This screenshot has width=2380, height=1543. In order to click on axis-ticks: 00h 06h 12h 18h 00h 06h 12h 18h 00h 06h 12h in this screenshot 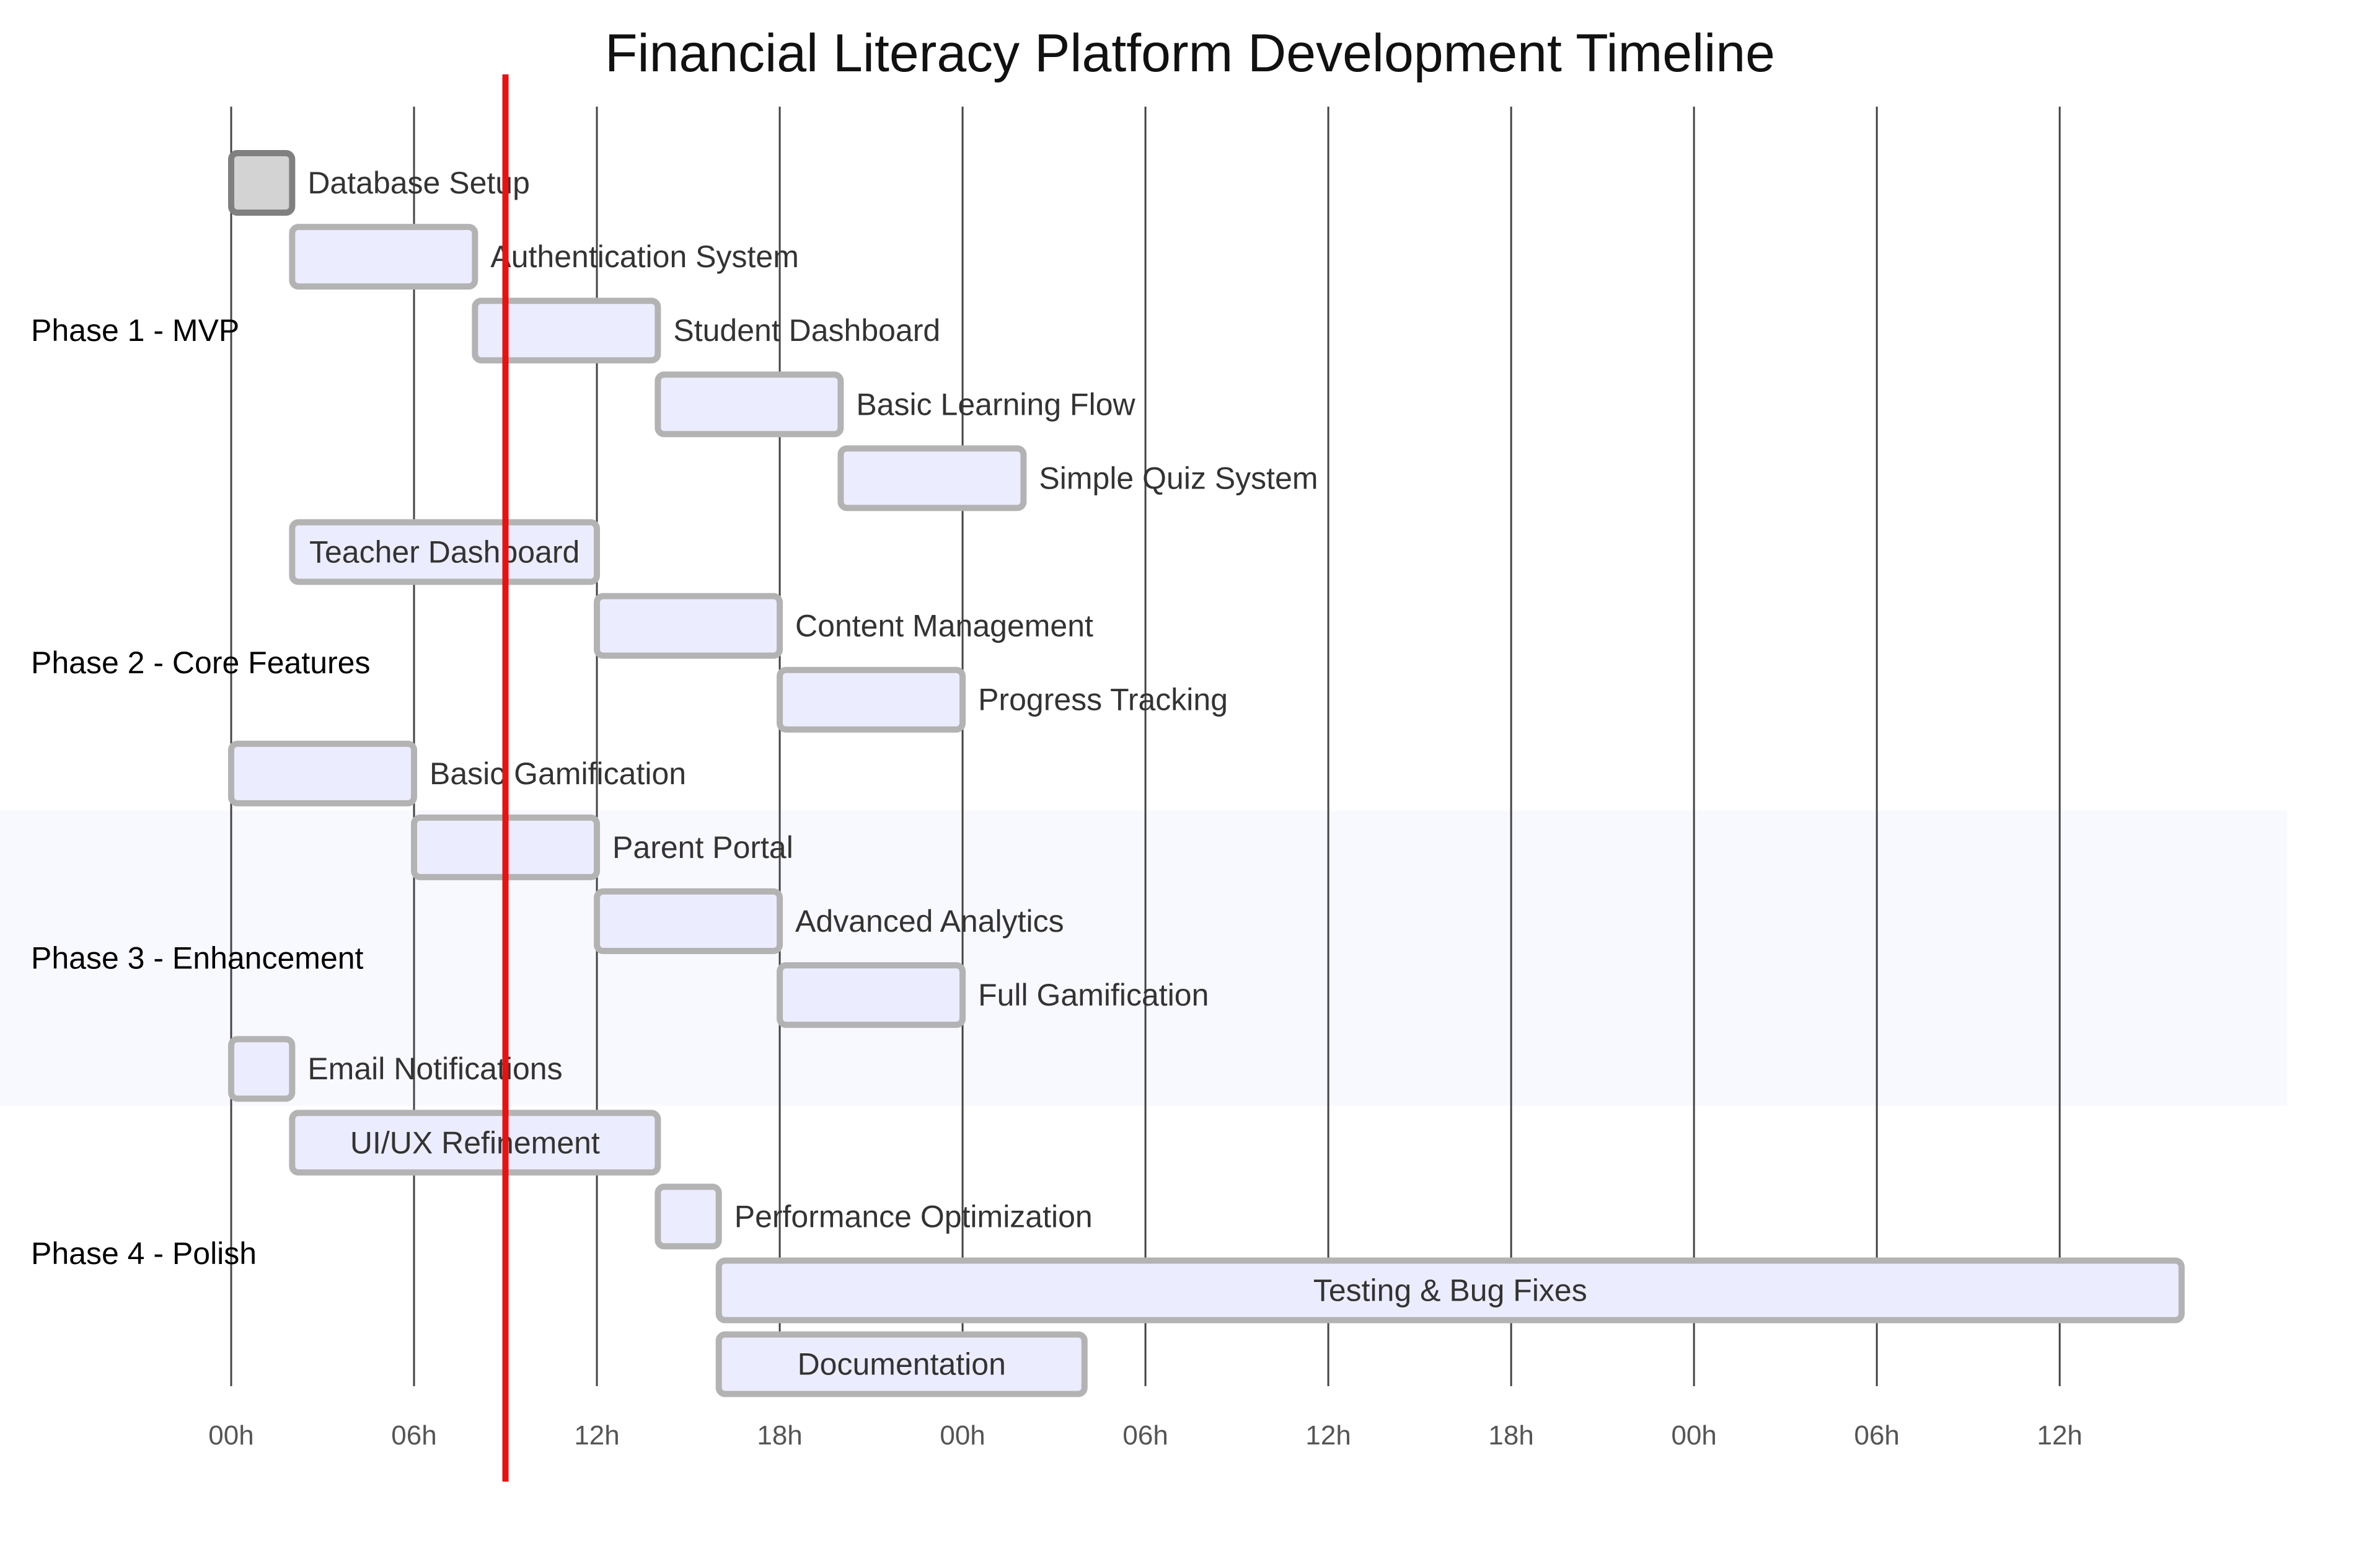, I will do `click(1145, 1436)`.